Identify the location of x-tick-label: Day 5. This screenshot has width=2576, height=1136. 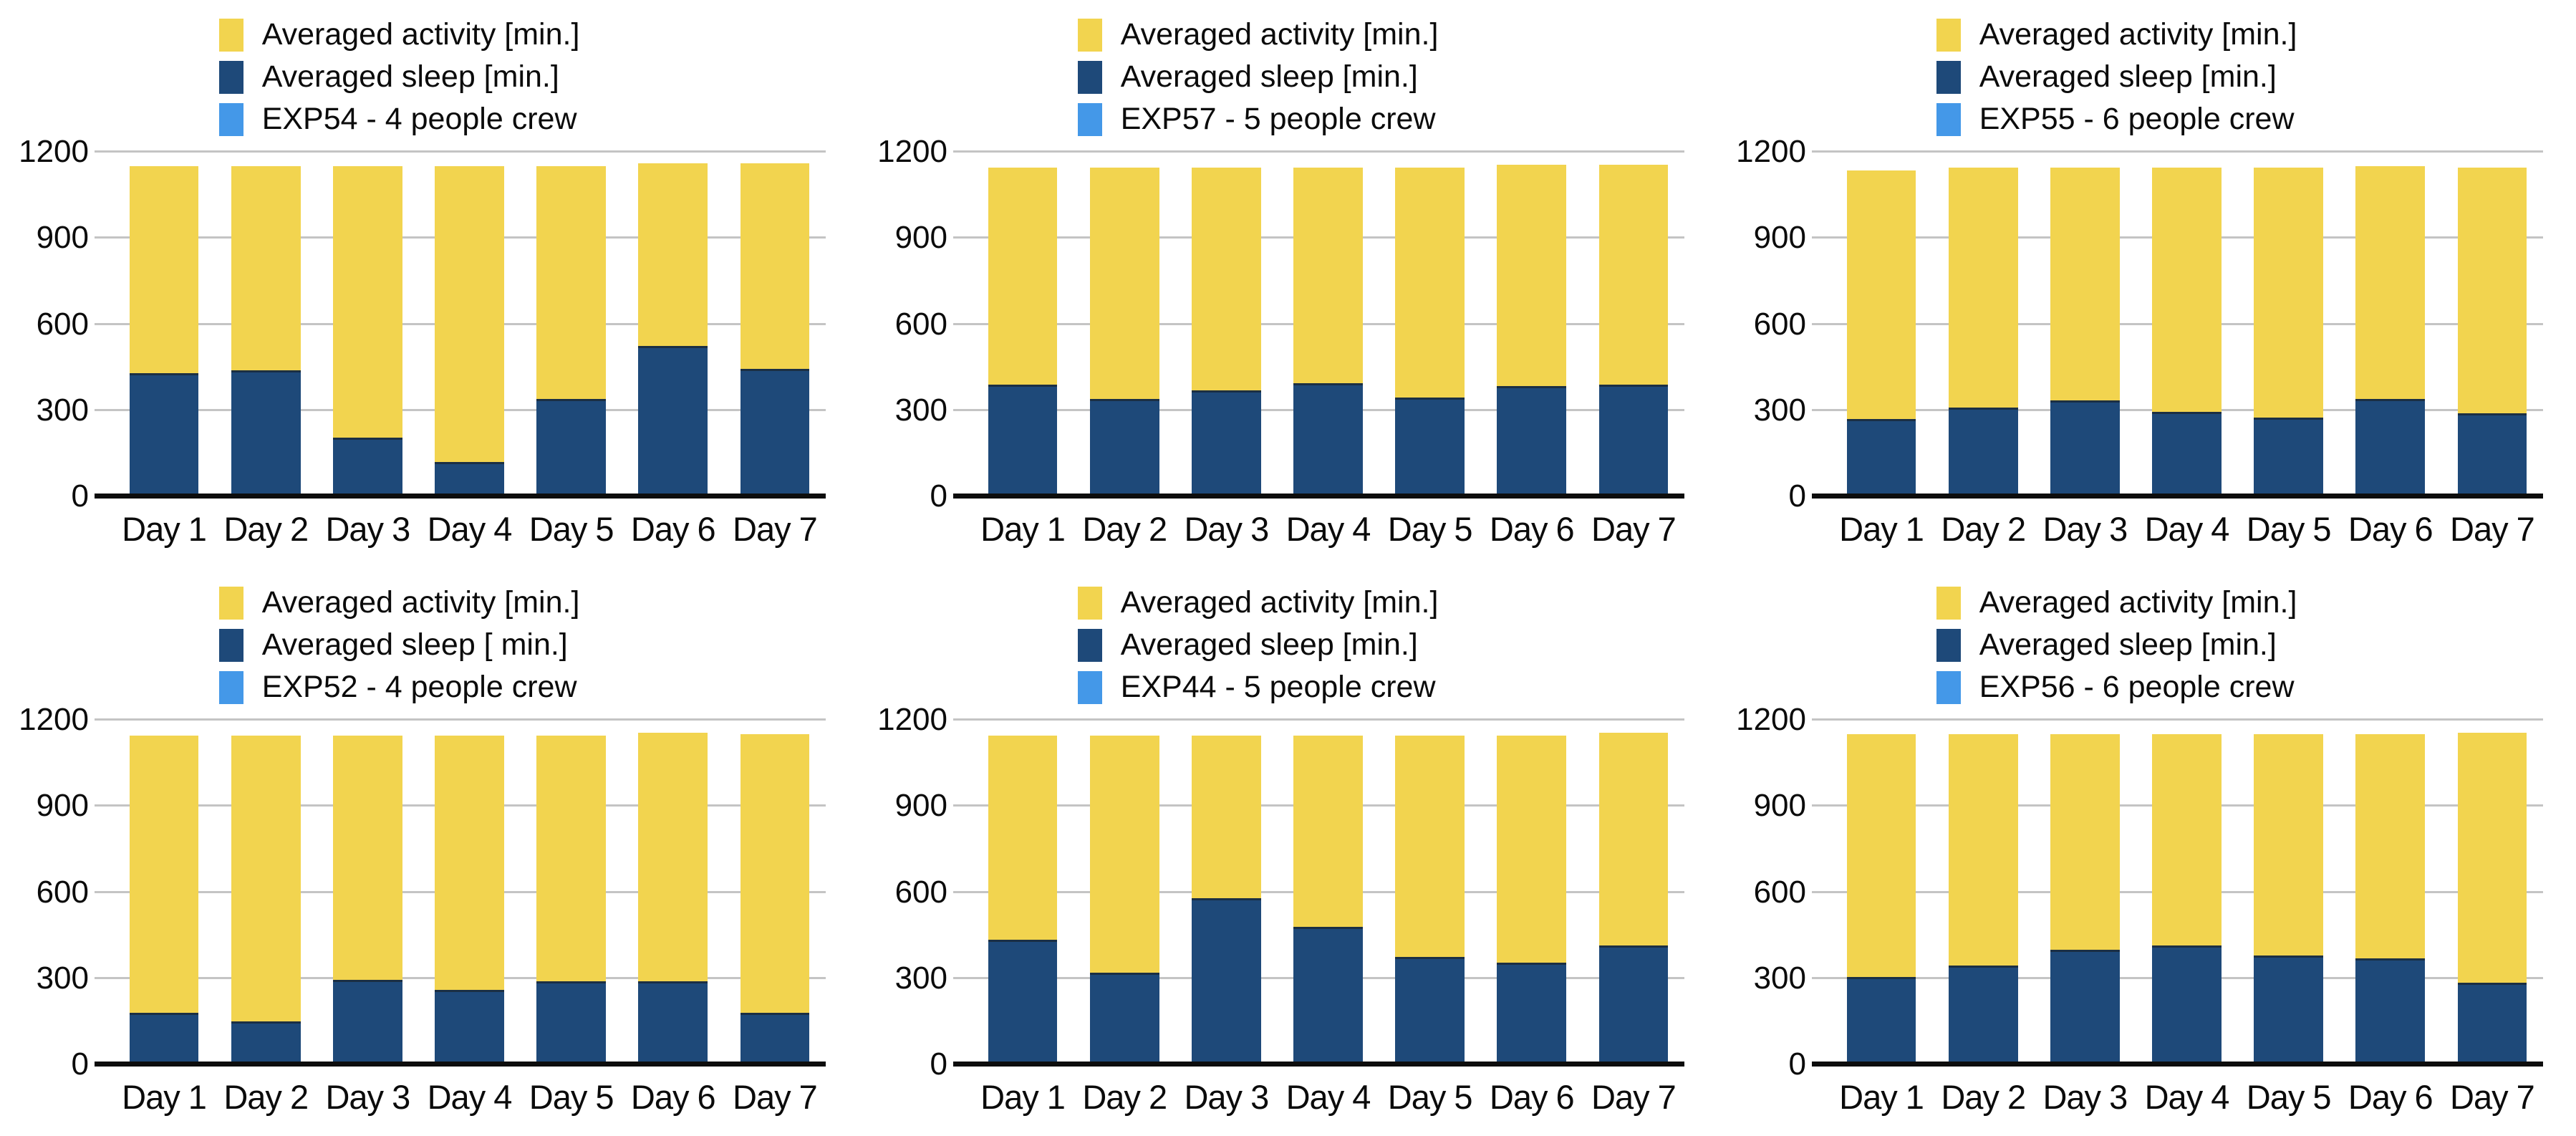
(571, 529).